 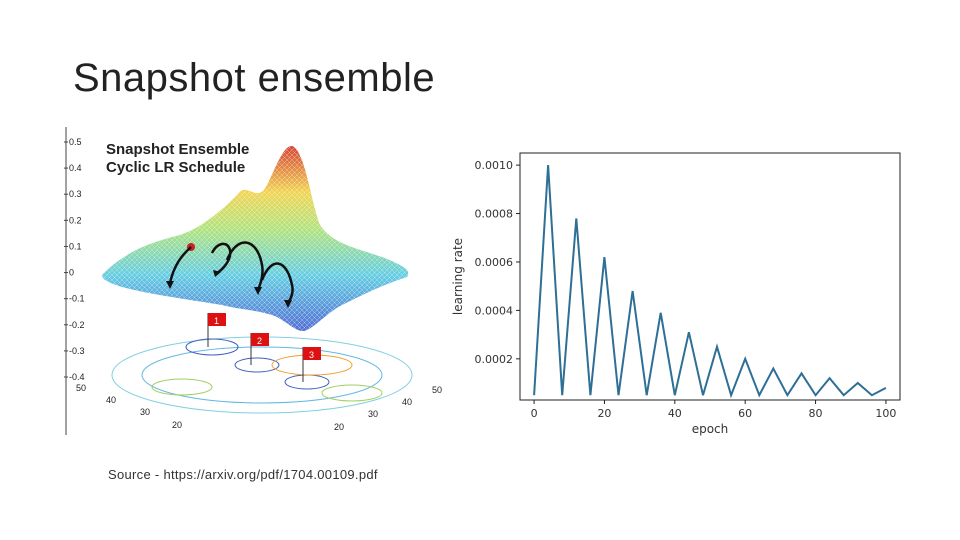 I want to click on z-axis-tick: 0.3, so click(x=75, y=194).